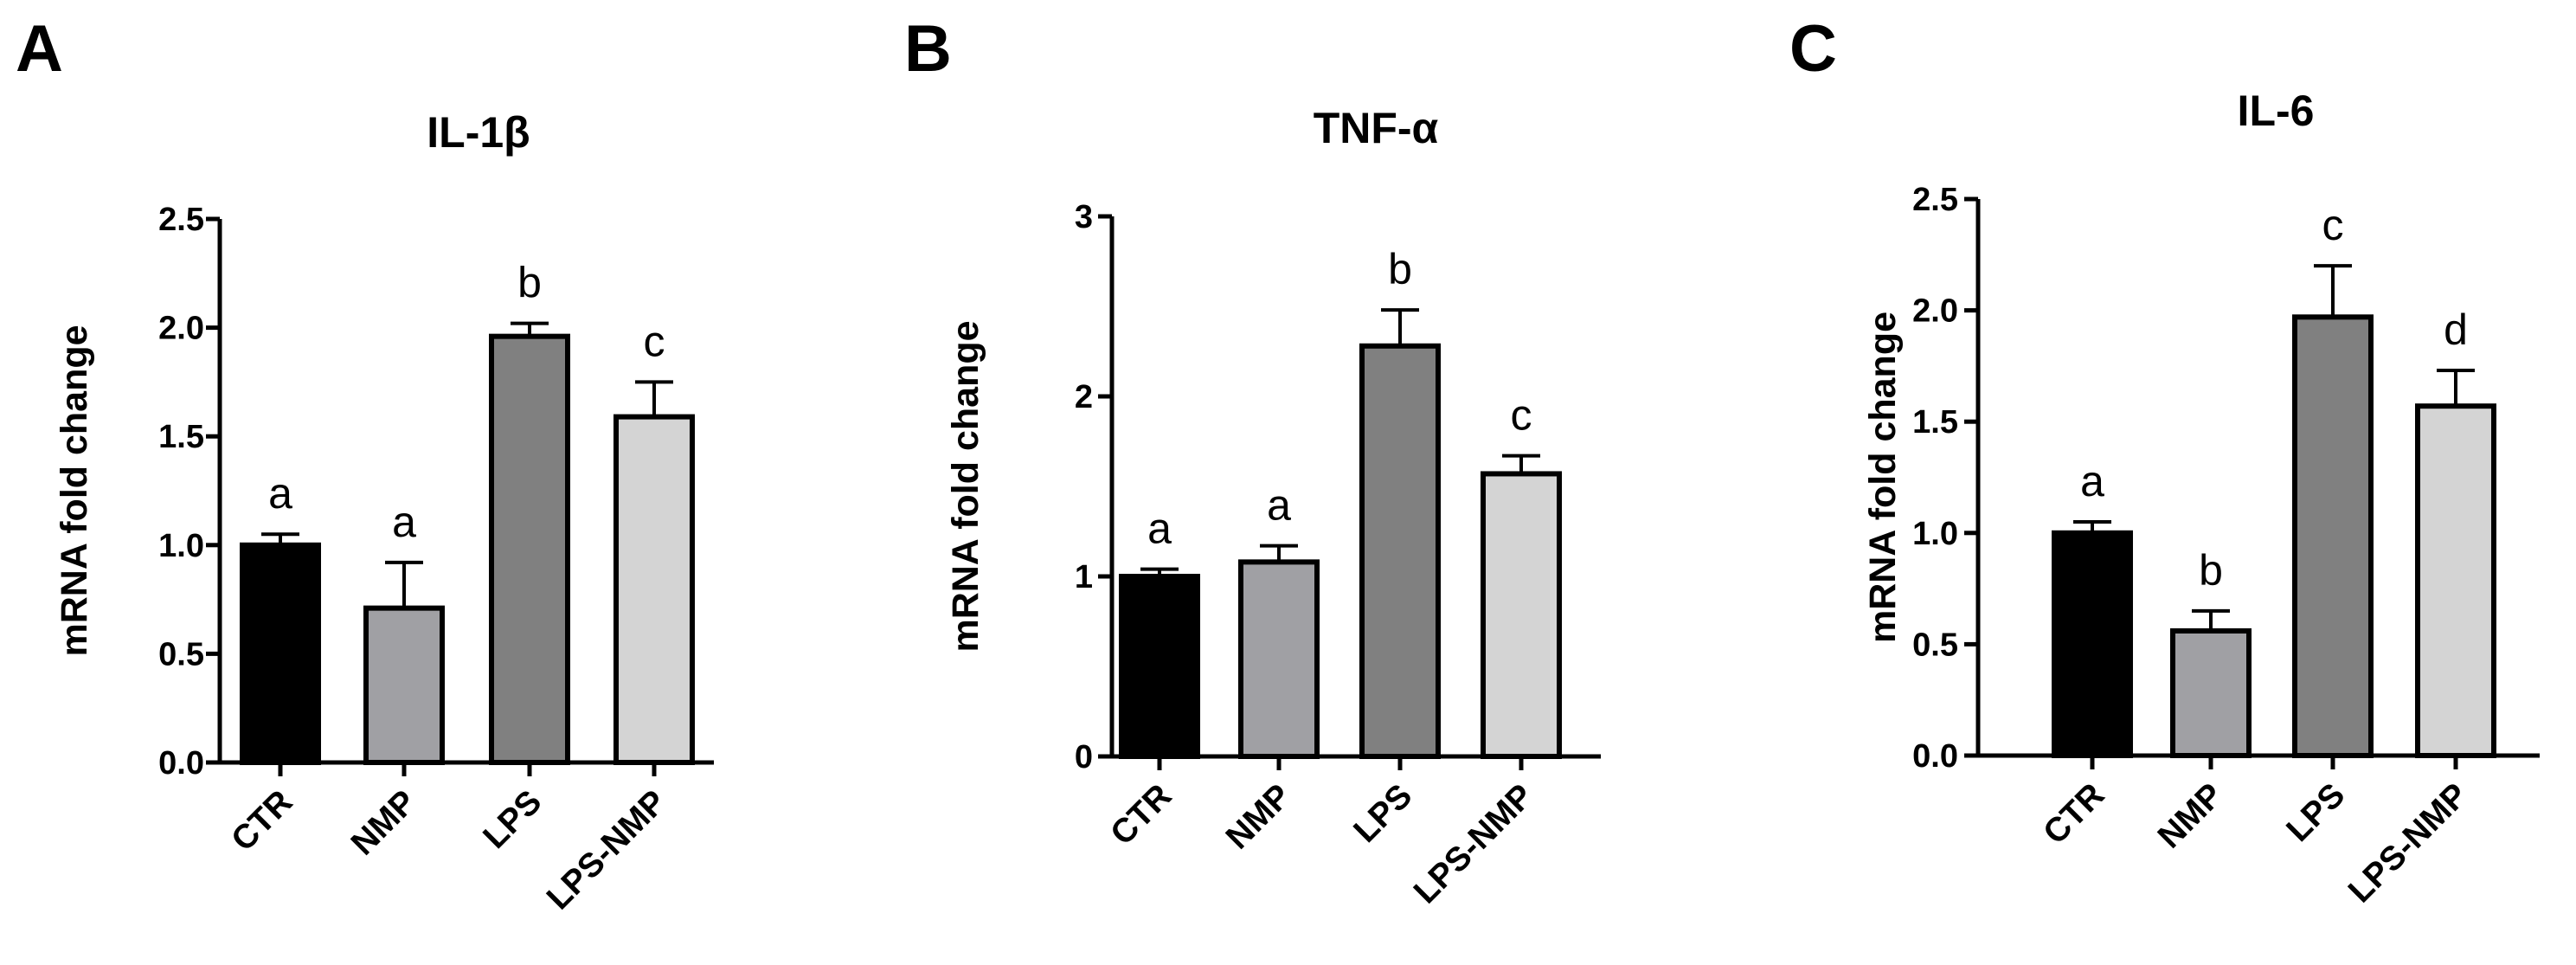 This screenshot has height=965, width=2576. Describe the element at coordinates (40, 49) in the screenshot. I see `panel-letter: A` at that location.